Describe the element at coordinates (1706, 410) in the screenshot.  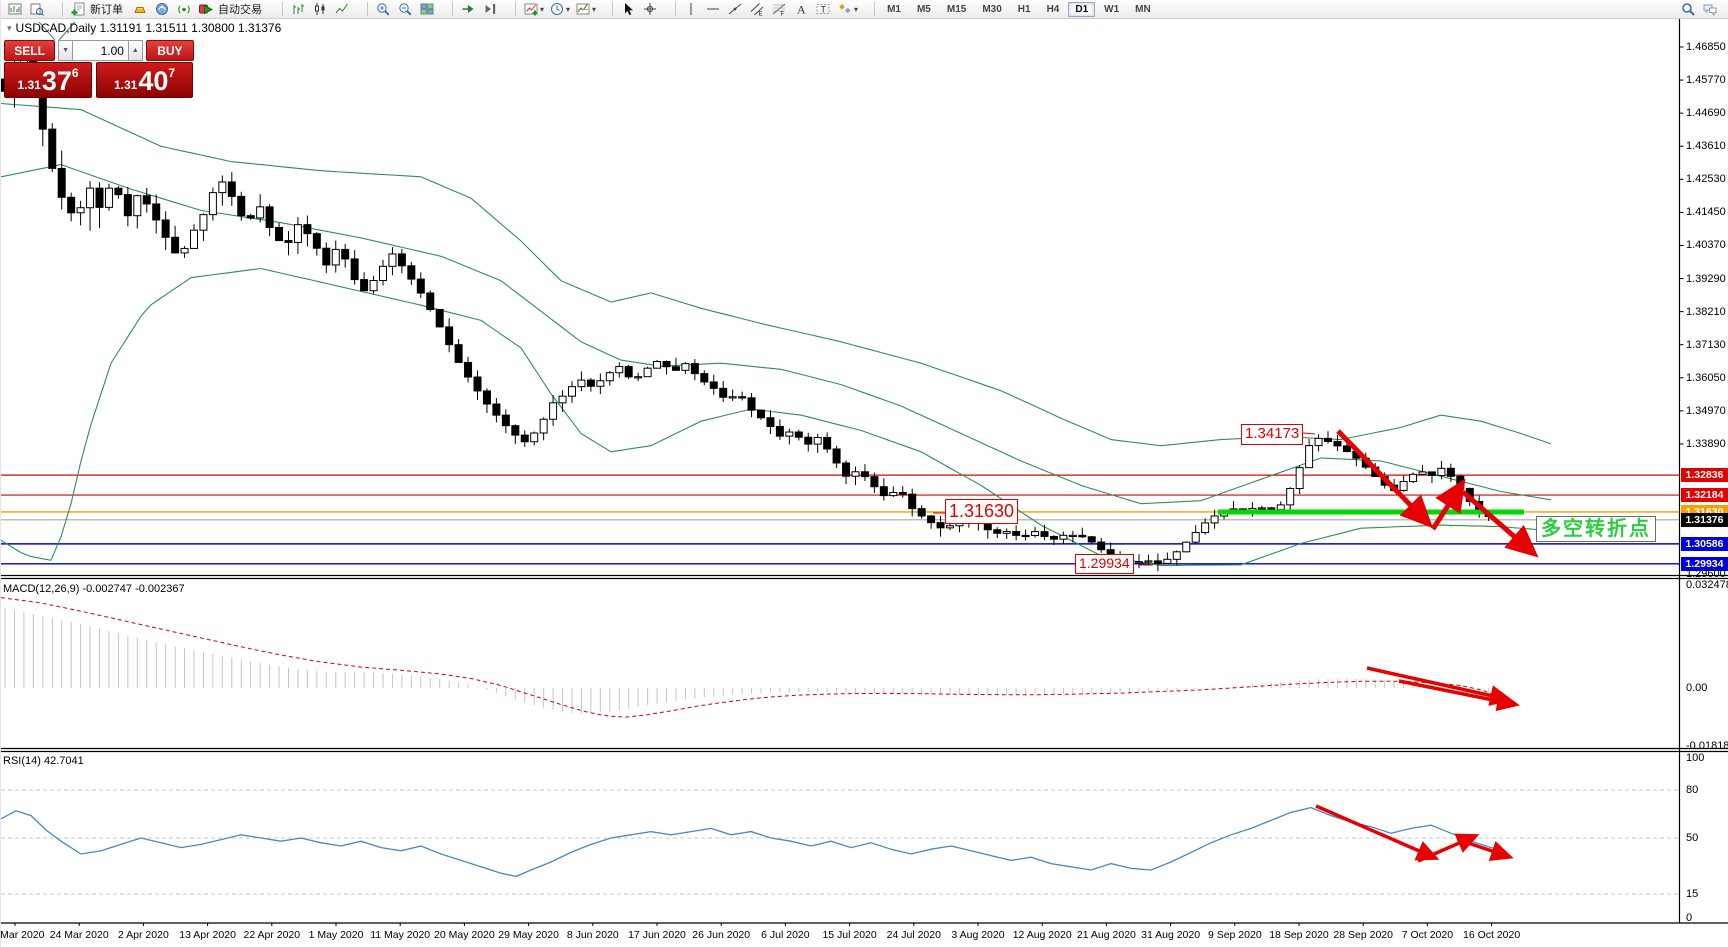
I see `y-axis-label: 1.34970` at that location.